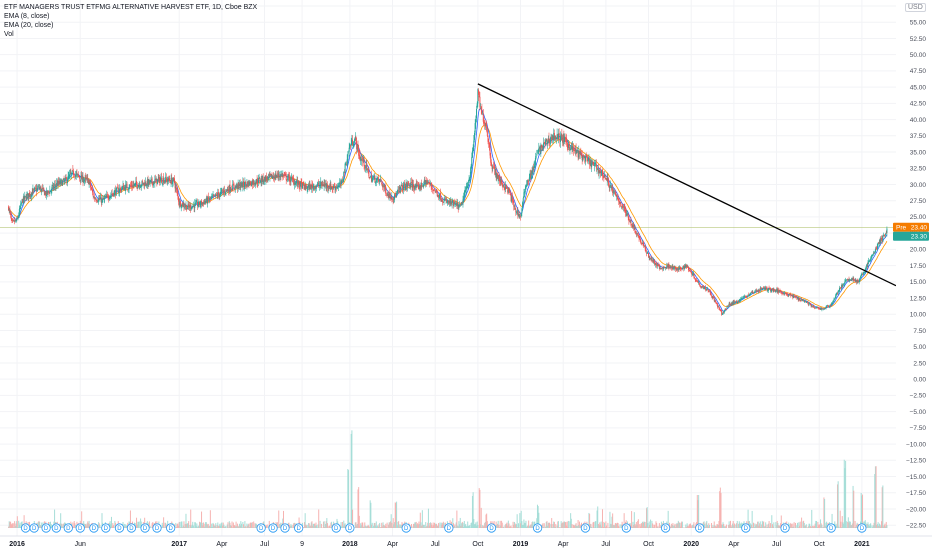  What do you see at coordinates (915, 7) in the screenshot?
I see `currency-badge: USD` at bounding box center [915, 7].